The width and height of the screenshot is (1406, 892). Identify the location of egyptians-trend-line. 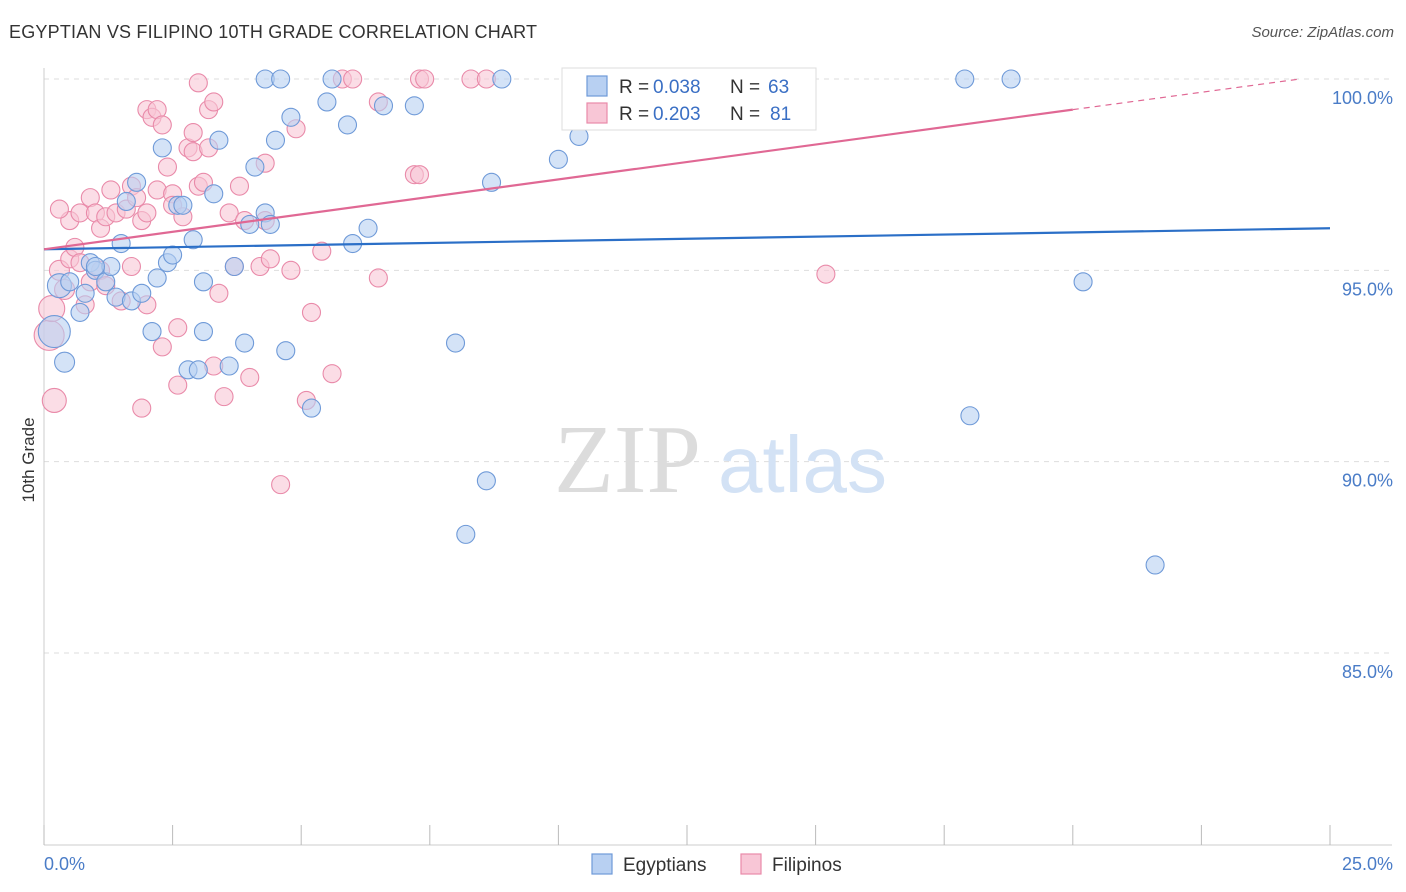
(687, 239).